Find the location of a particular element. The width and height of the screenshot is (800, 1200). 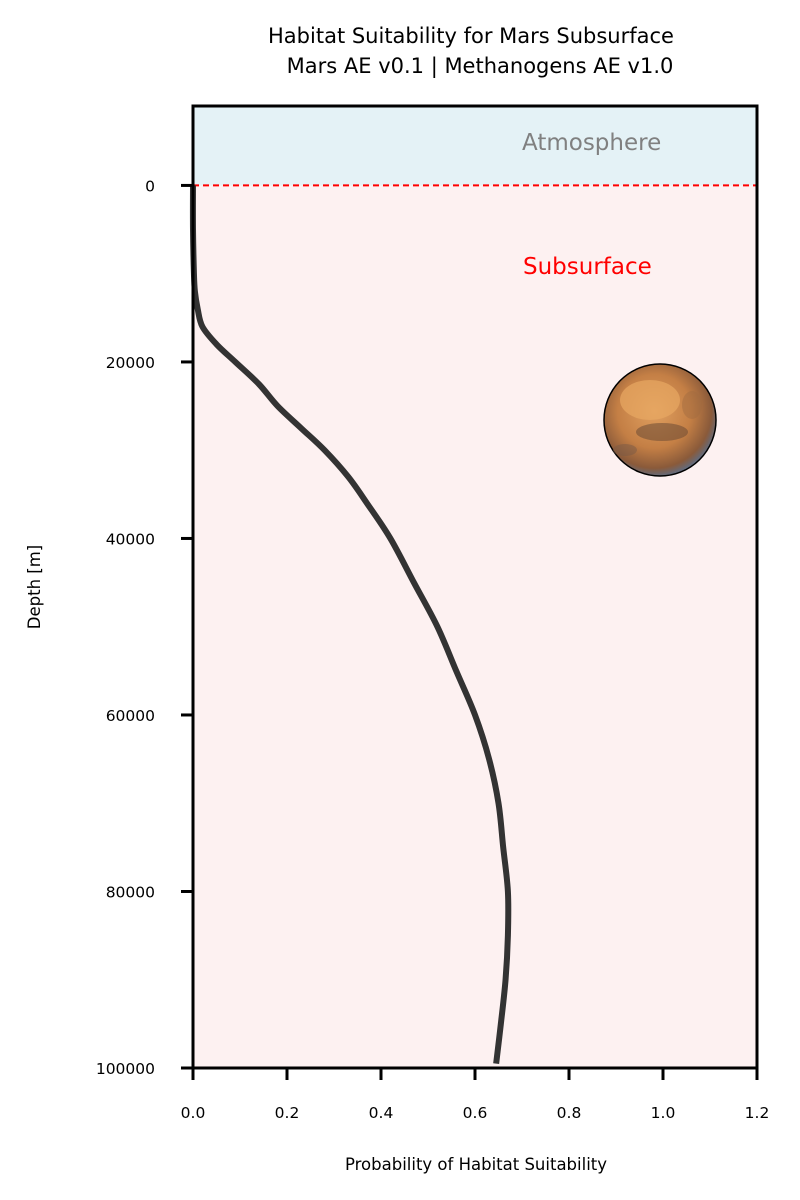

y-tick-label: 40000 is located at coordinates (130, 539).